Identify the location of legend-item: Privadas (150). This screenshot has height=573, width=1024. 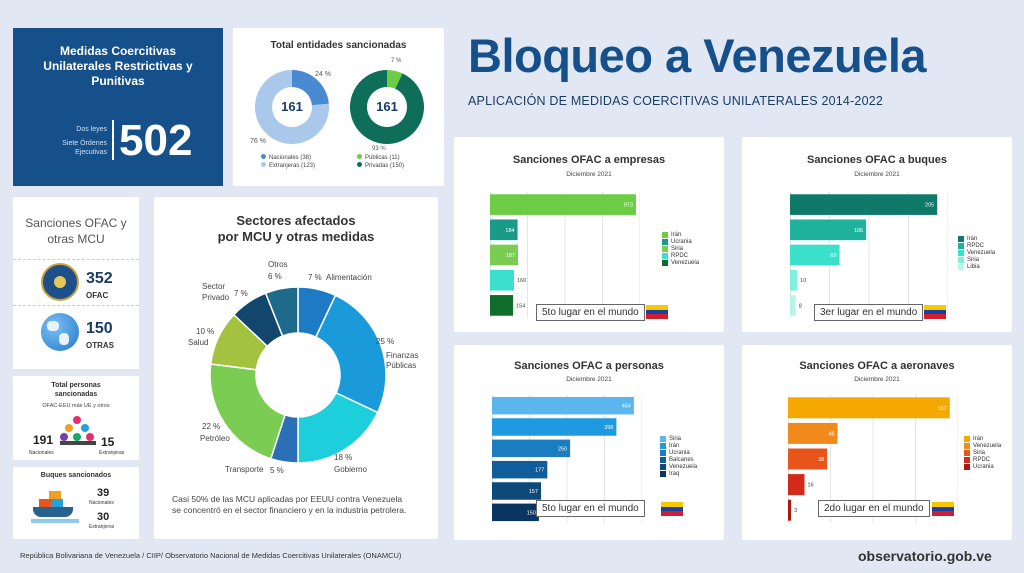
(380, 166).